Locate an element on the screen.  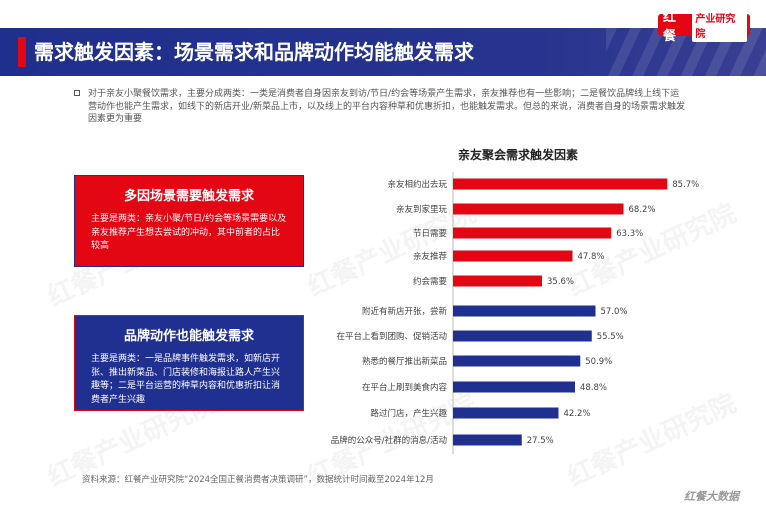
category-label: 亲友推荐 is located at coordinates (430, 256).